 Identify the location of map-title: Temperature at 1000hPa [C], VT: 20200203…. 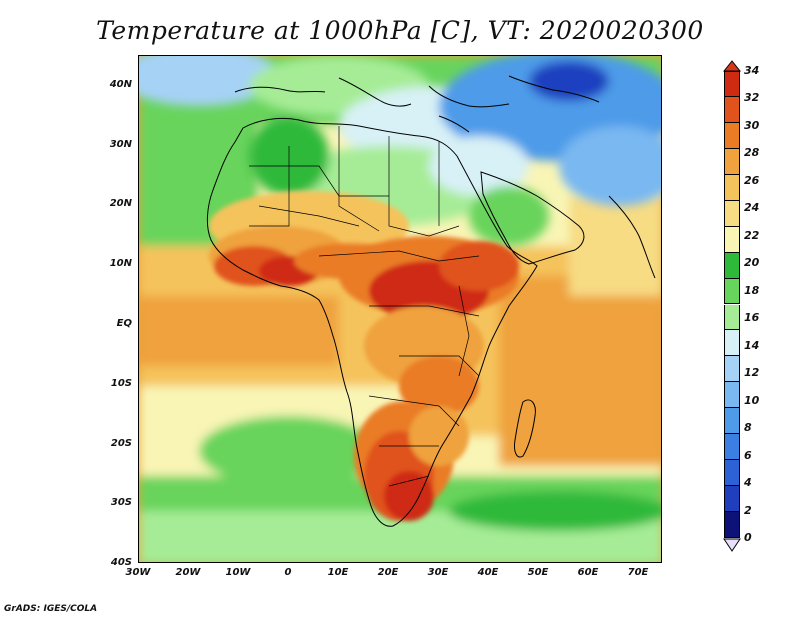
(400, 30).